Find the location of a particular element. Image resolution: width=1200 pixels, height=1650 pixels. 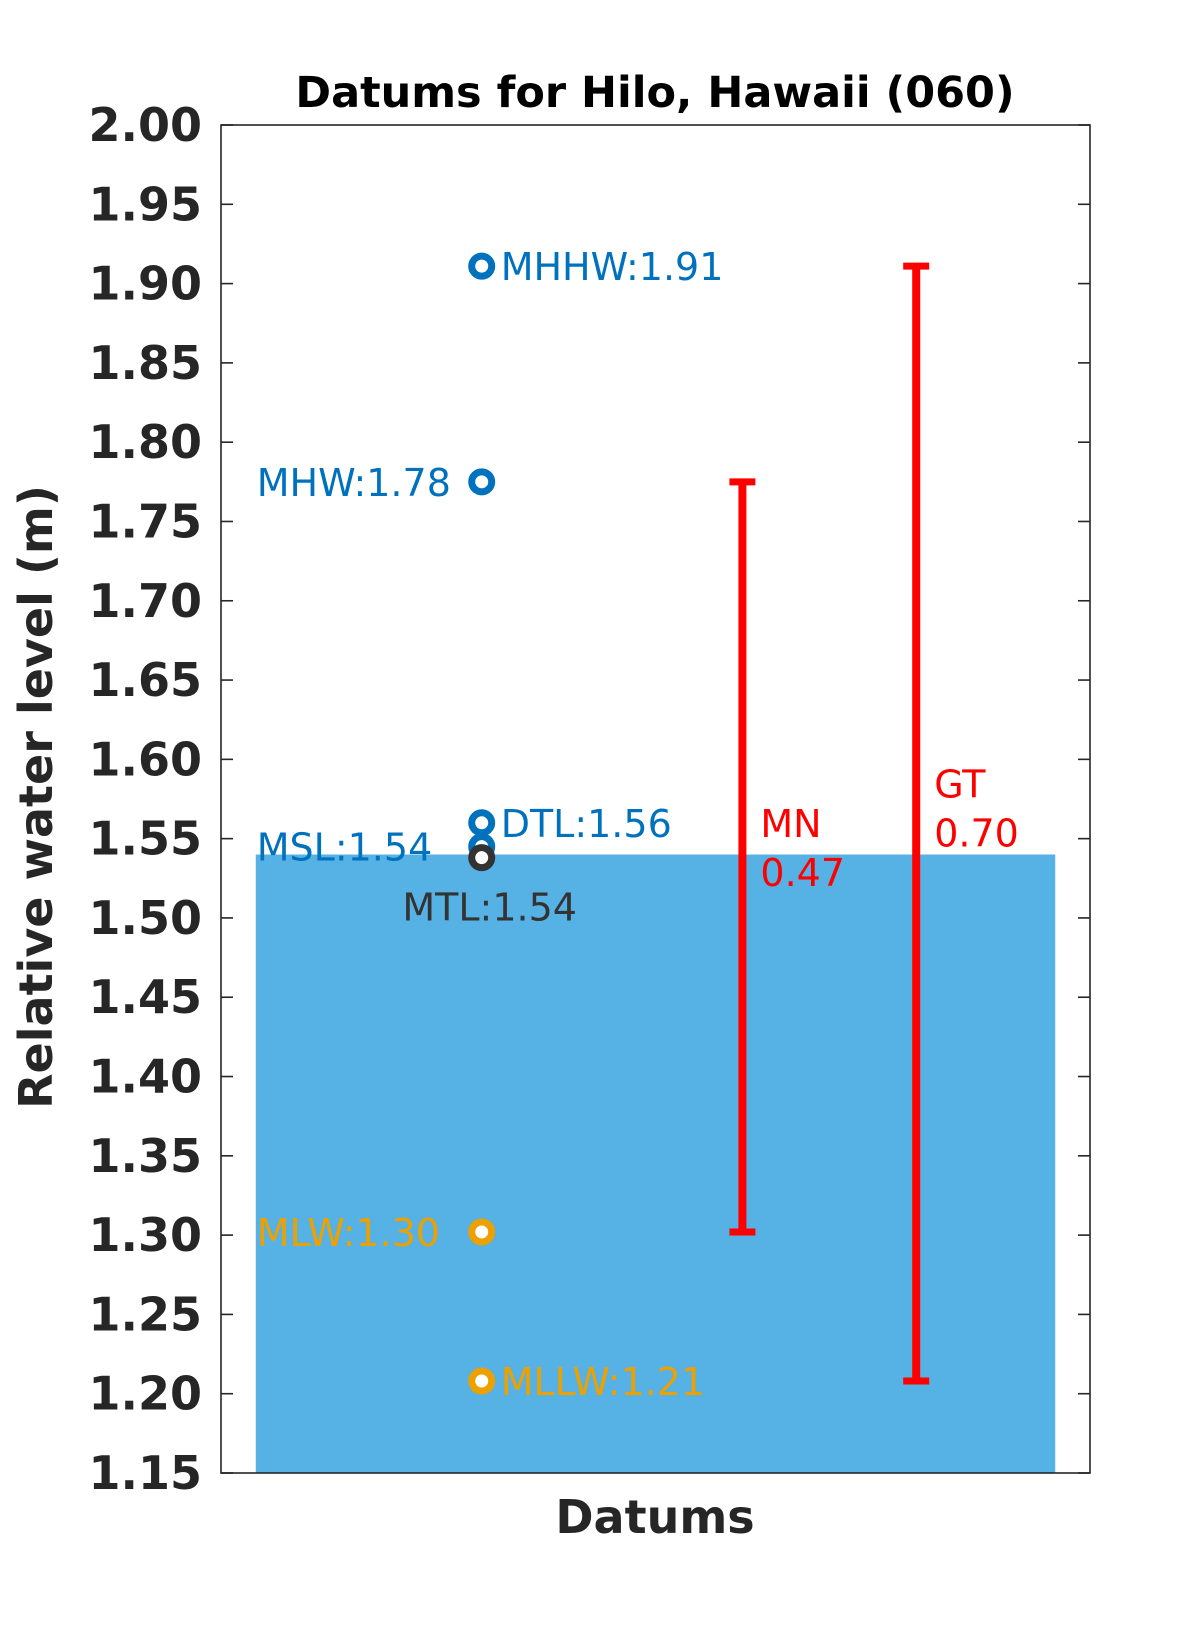

y-tick-label: 1.60 is located at coordinates (146, 759).